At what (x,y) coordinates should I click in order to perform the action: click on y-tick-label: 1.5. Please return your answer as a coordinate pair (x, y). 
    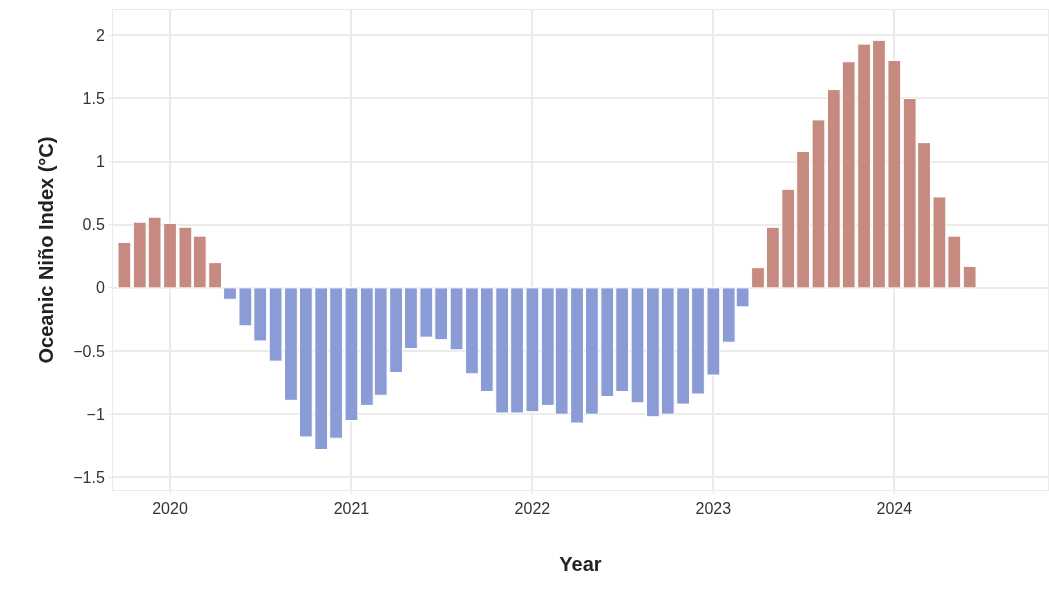
    Looking at the image, I should click on (93, 99).